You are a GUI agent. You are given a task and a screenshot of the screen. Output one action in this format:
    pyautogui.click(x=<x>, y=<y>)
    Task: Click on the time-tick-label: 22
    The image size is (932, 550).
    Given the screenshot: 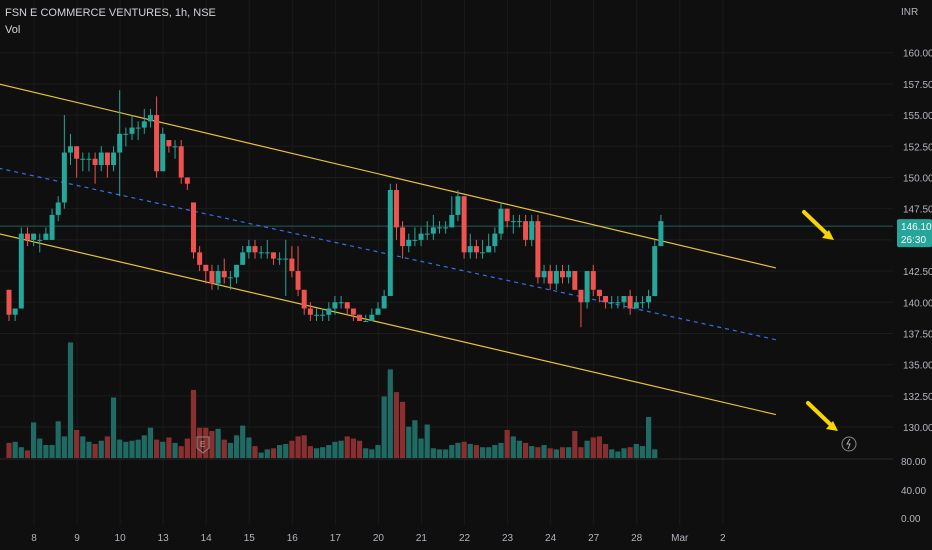 What is the action you would take?
    pyautogui.click(x=465, y=538)
    